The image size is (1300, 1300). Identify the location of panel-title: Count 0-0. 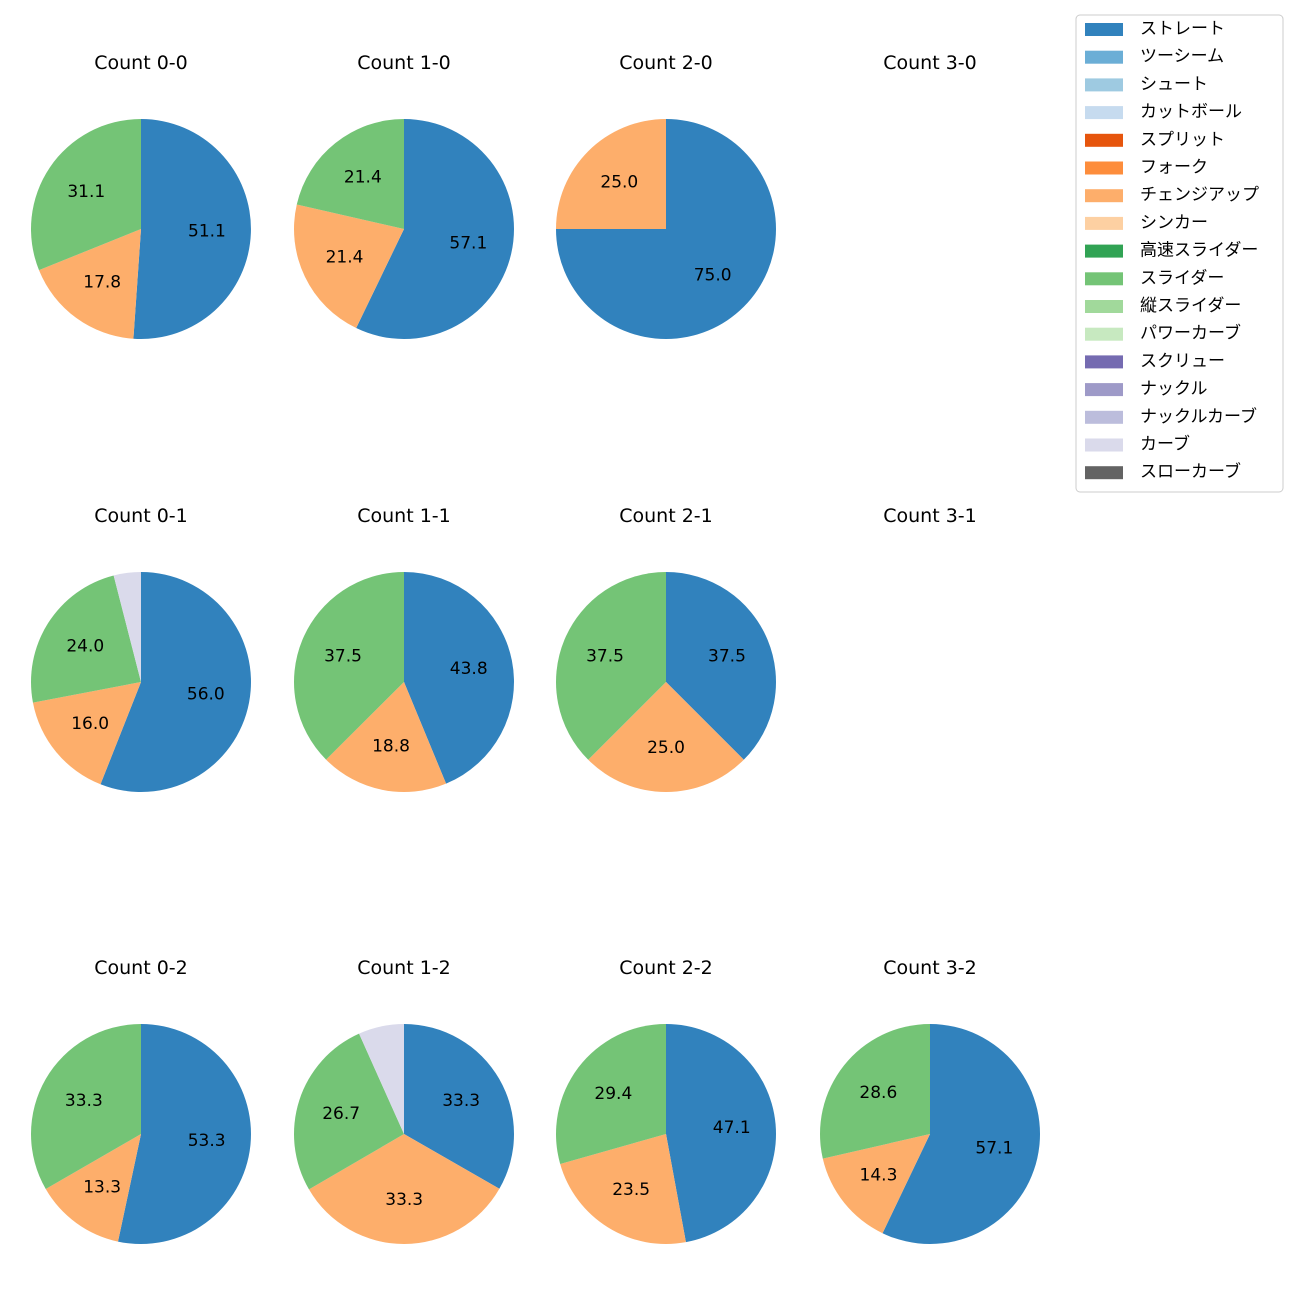
(141, 63).